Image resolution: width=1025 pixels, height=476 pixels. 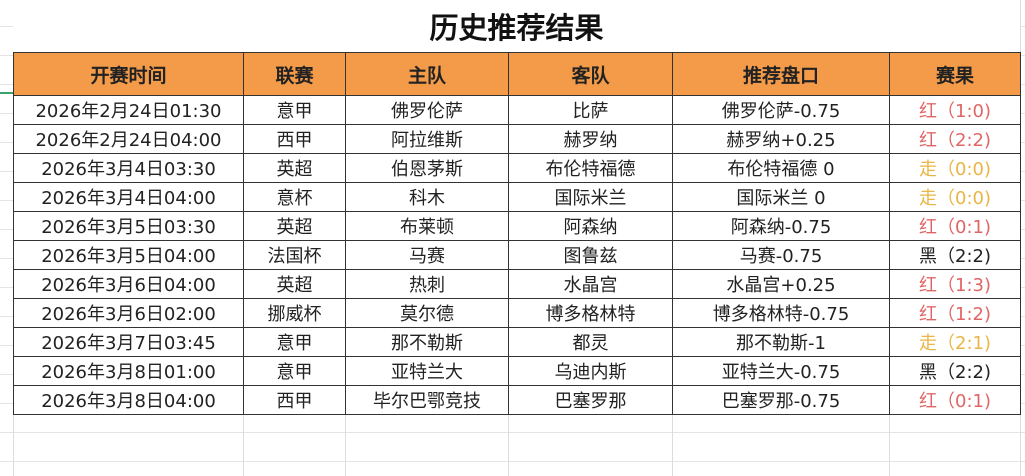 I want to click on table-row: 2026年3月5日04:00 法国杯 马赛 图鲁兹 马赛-0.75 黑（2:2), so click(x=517, y=255).